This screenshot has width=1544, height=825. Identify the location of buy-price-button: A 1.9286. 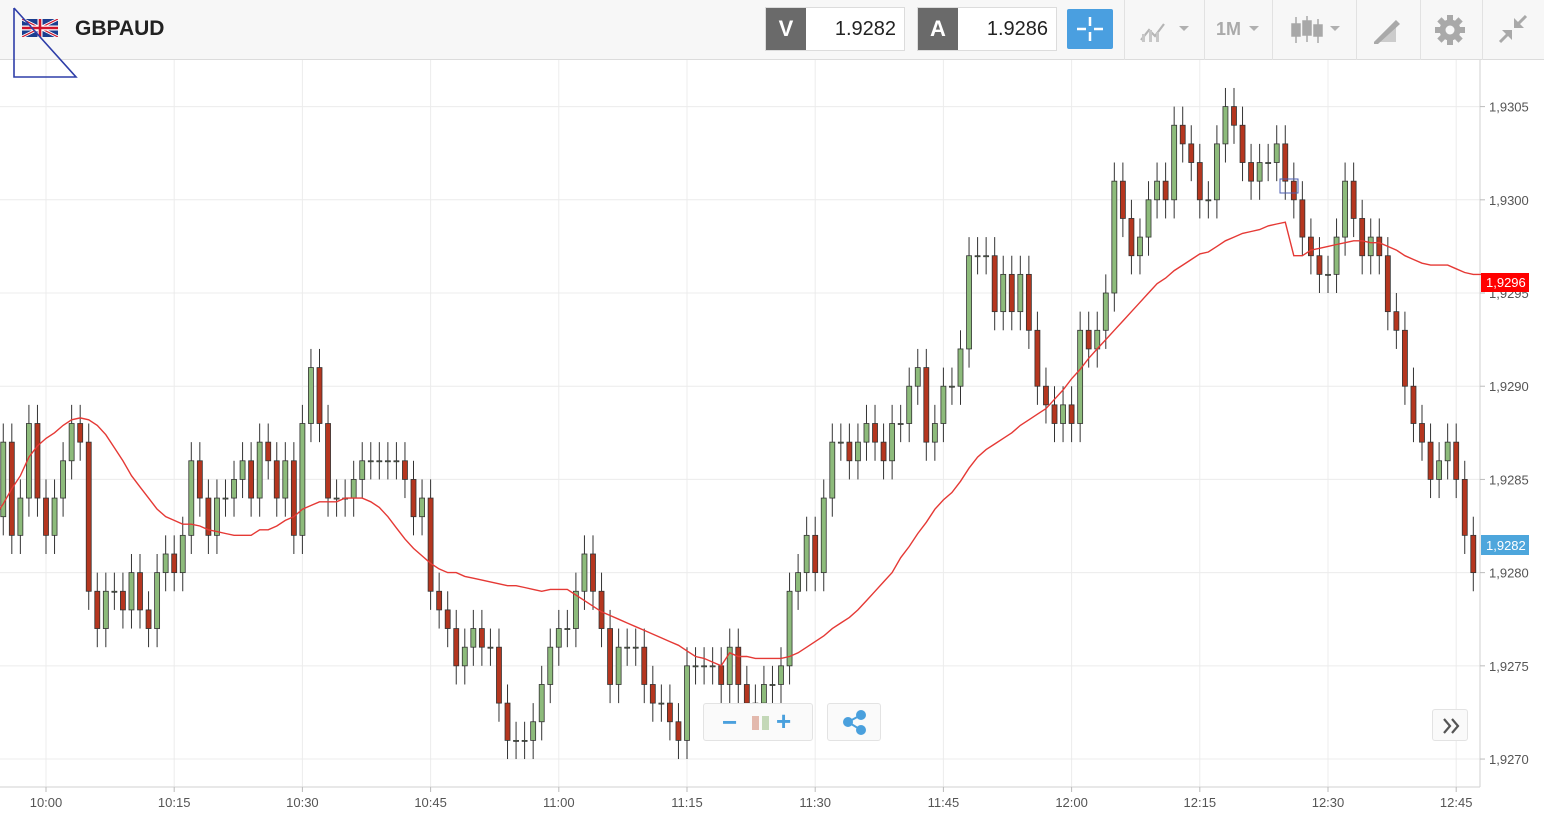
(987, 29).